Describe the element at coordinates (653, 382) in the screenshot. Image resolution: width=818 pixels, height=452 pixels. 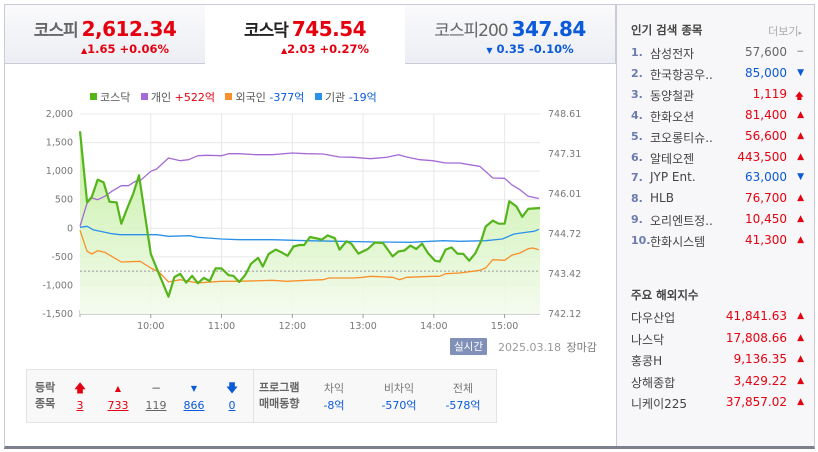
I see `index-name: 상해종합` at that location.